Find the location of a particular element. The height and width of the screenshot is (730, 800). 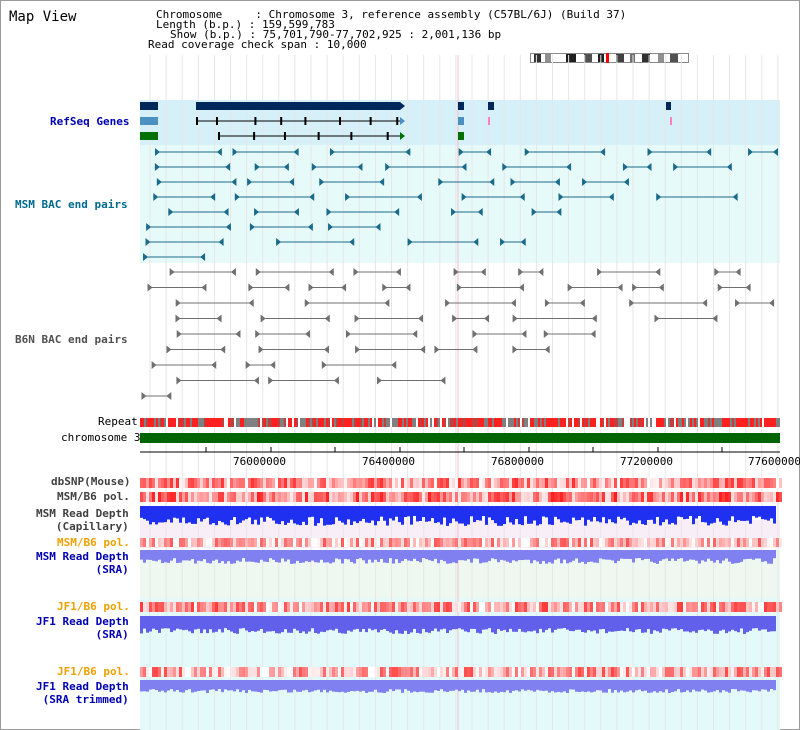

page-title: Map View is located at coordinates (43, 17).